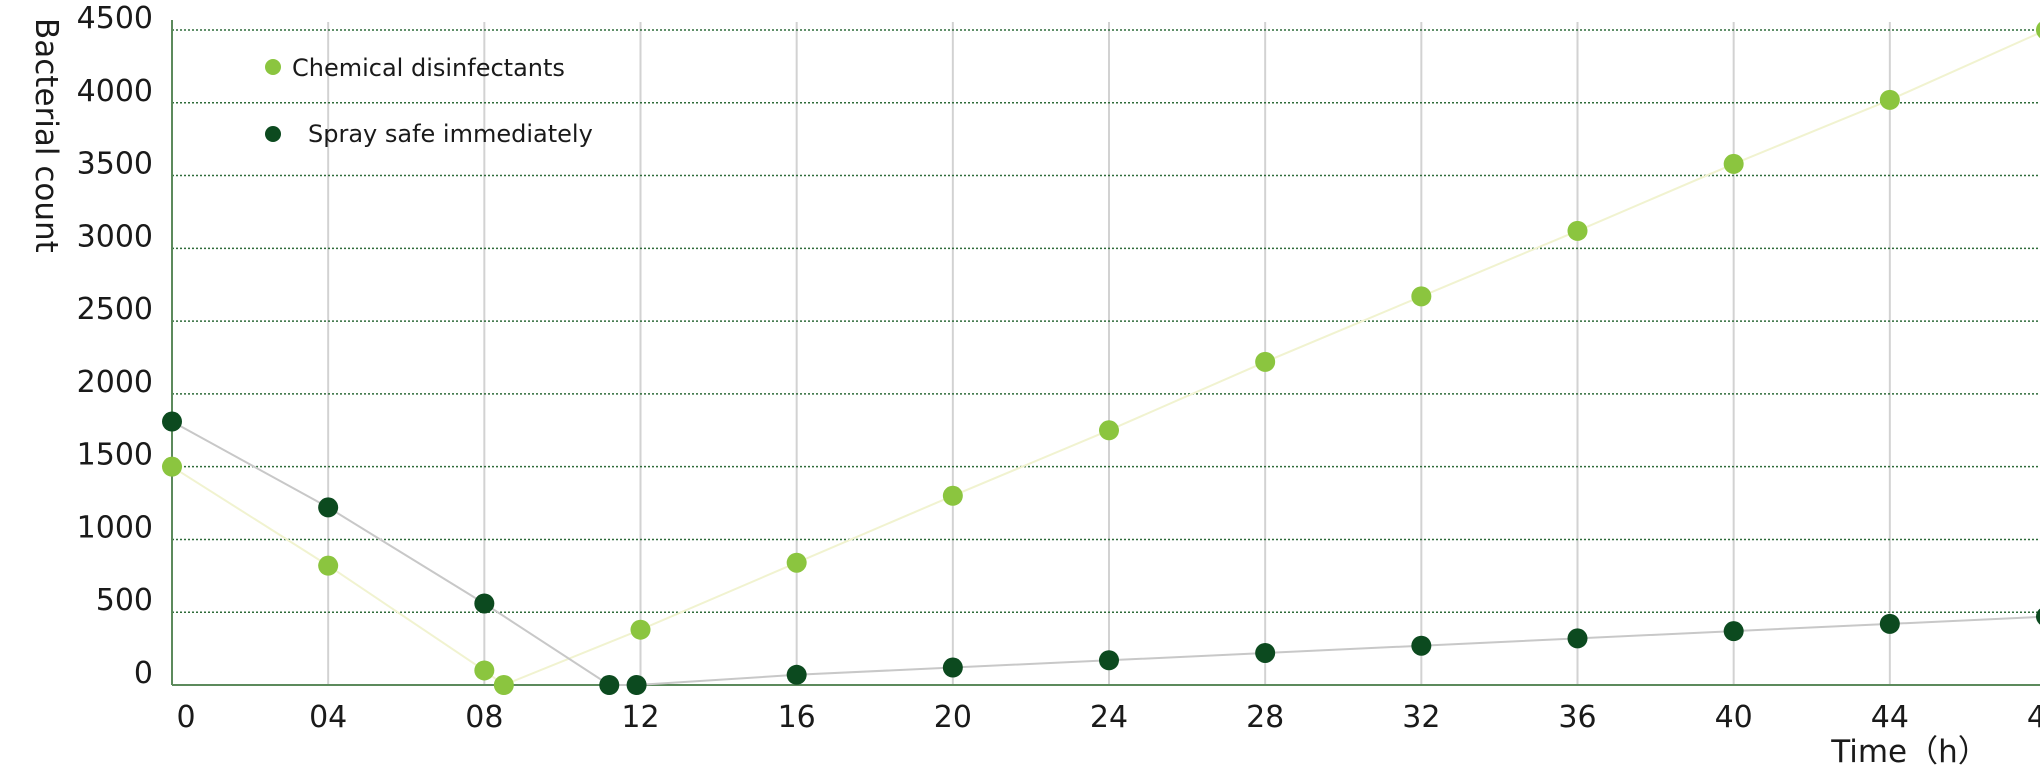 The height and width of the screenshot is (771, 2040). What do you see at coordinates (797, 717) in the screenshot?
I see `x-tick-label: 16` at bounding box center [797, 717].